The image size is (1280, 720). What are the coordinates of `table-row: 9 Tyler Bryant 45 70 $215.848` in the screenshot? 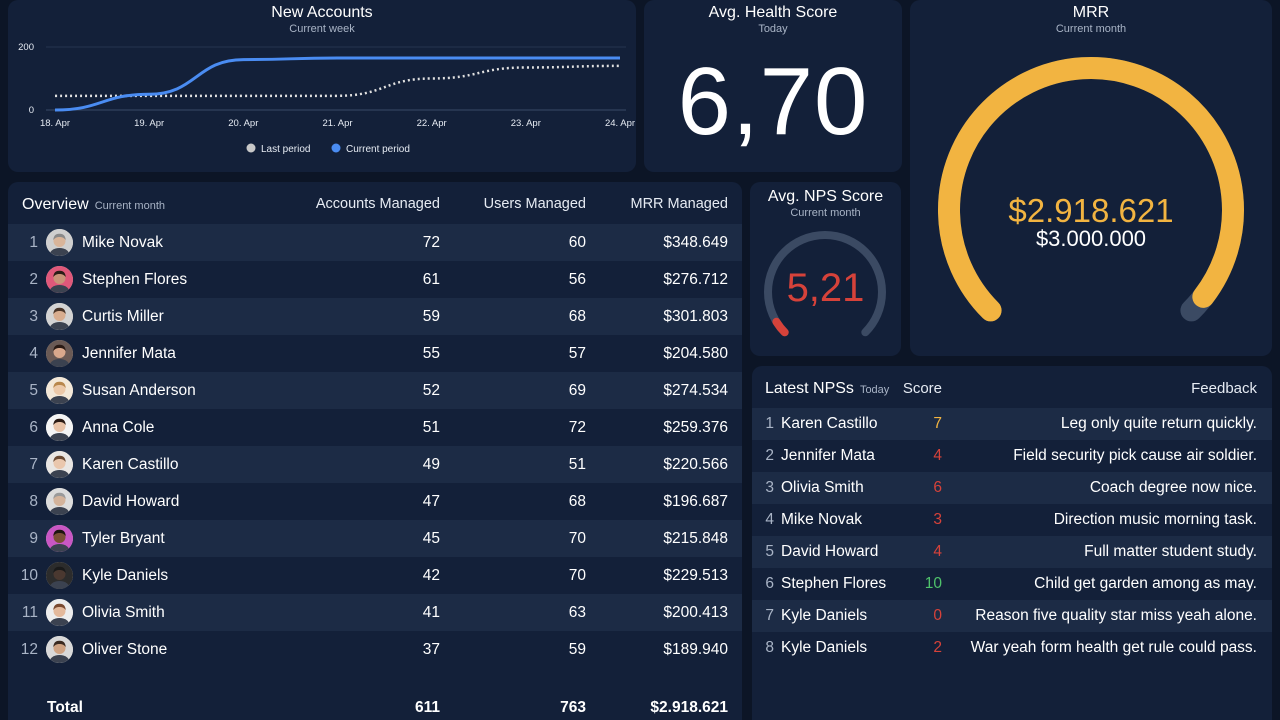 It's located at (375, 538).